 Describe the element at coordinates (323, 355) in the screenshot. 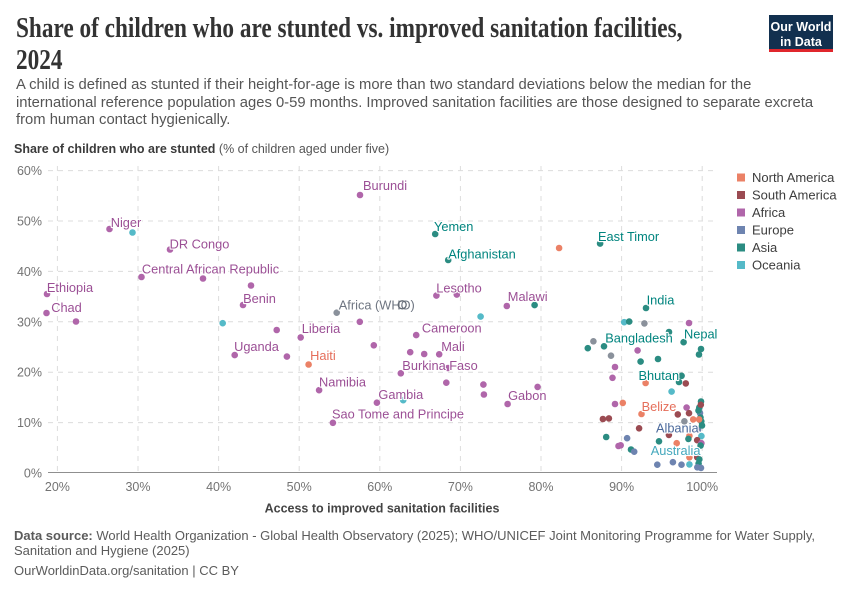

I see `svg-text: Haiti` at that location.